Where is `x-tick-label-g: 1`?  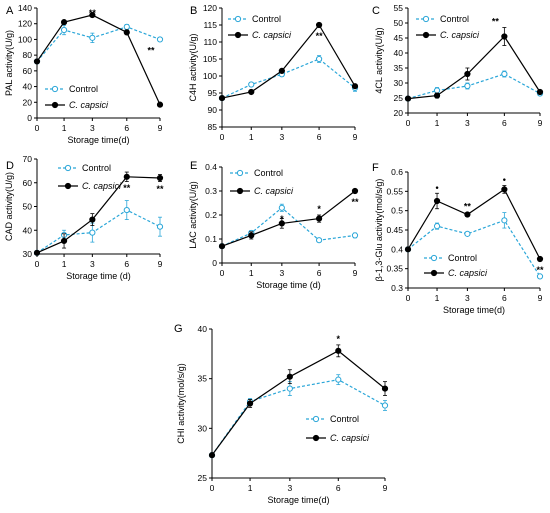
x-tick-label-g: 1 is located at coordinates (250, 488).